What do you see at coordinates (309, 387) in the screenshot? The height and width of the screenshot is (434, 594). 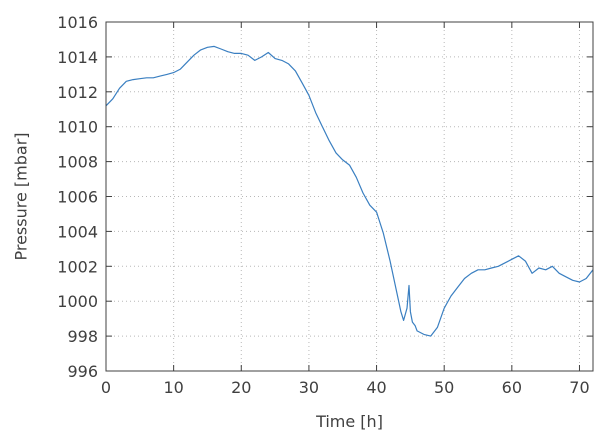 I see `x-tick-label: 30` at bounding box center [309, 387].